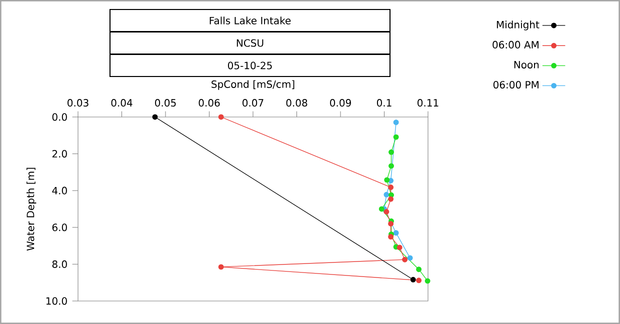  What do you see at coordinates (250, 43) in the screenshot?
I see `chart-subtitle: NCSU` at bounding box center [250, 43].